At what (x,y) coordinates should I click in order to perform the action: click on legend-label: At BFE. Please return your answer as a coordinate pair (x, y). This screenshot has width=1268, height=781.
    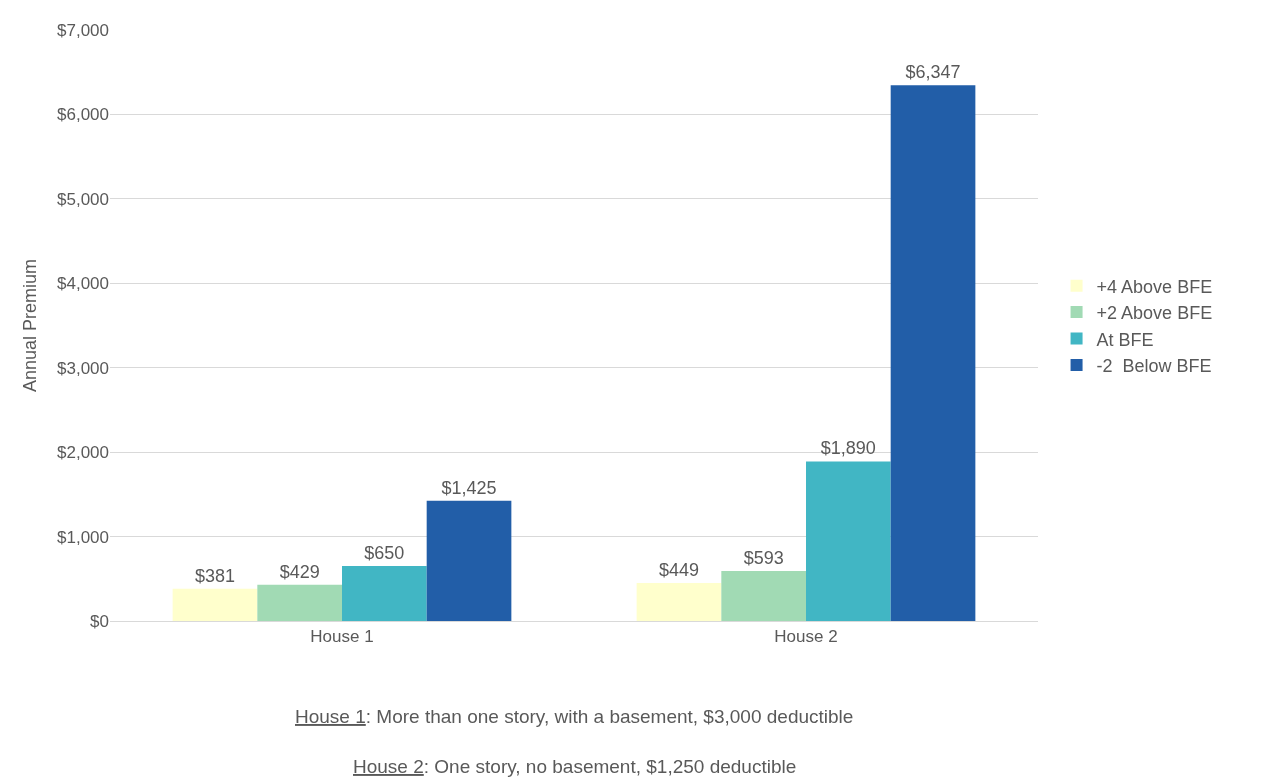
    Looking at the image, I should click on (1125, 339).